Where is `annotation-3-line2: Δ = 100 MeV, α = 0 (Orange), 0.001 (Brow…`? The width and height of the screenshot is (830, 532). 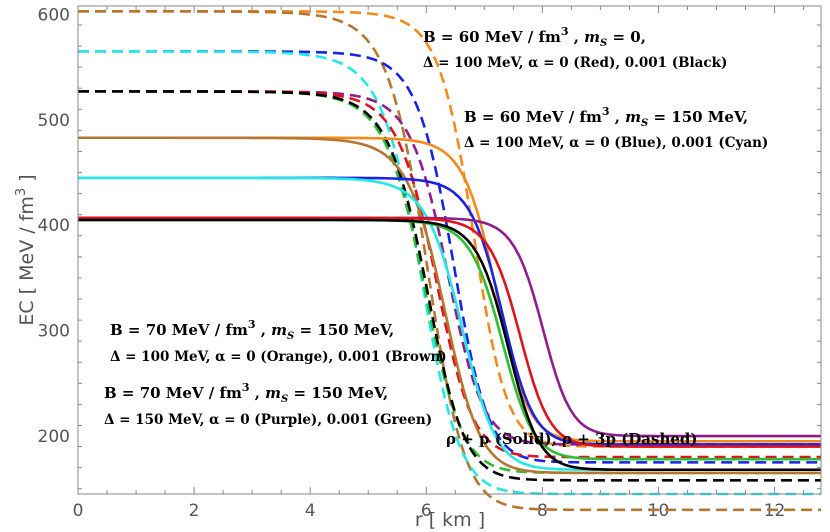
annotation-3-line2: Δ = 100 MeV, α = 0 (Orange), 0.001 (Brow… is located at coordinates (278, 357).